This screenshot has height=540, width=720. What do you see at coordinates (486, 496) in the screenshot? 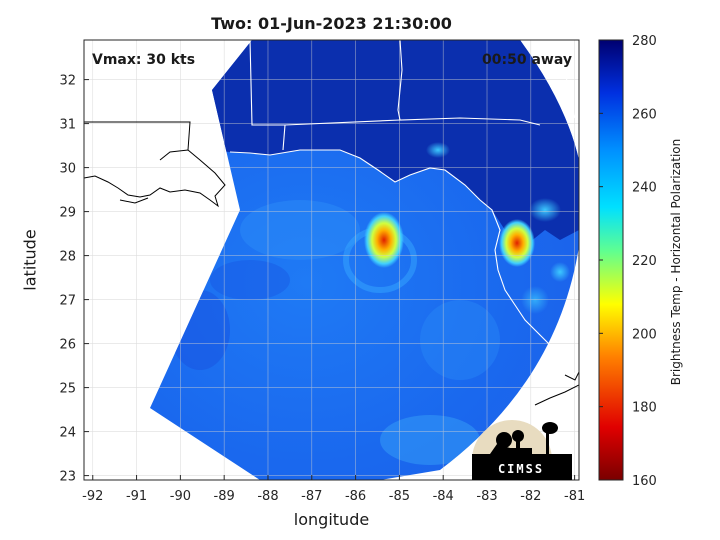
I see `x-tick-label: -83` at bounding box center [486, 496].